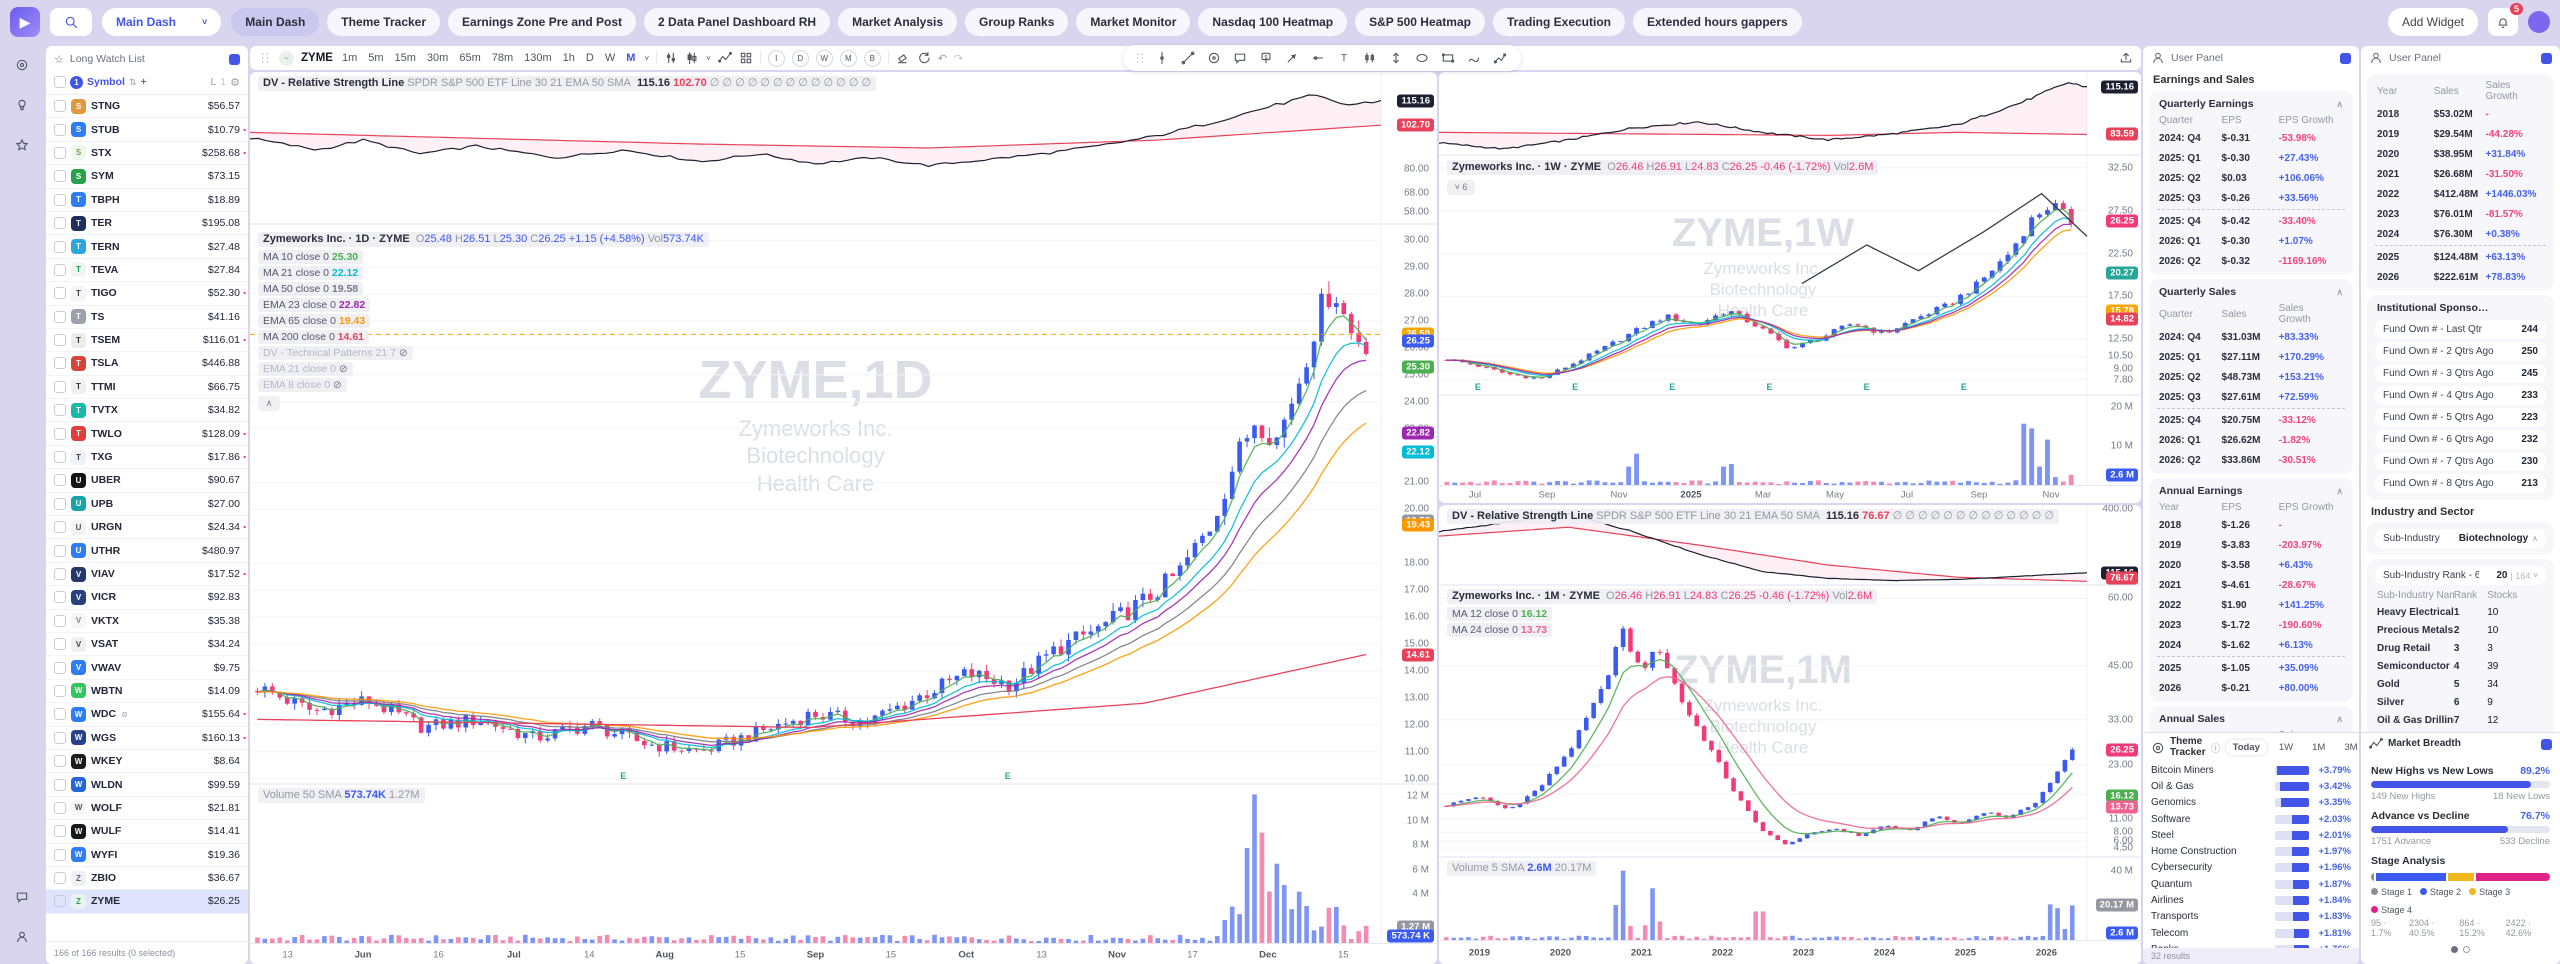 This screenshot has width=2560, height=964. I want to click on tab-theme-tracker: Theme Tracker, so click(384, 22).